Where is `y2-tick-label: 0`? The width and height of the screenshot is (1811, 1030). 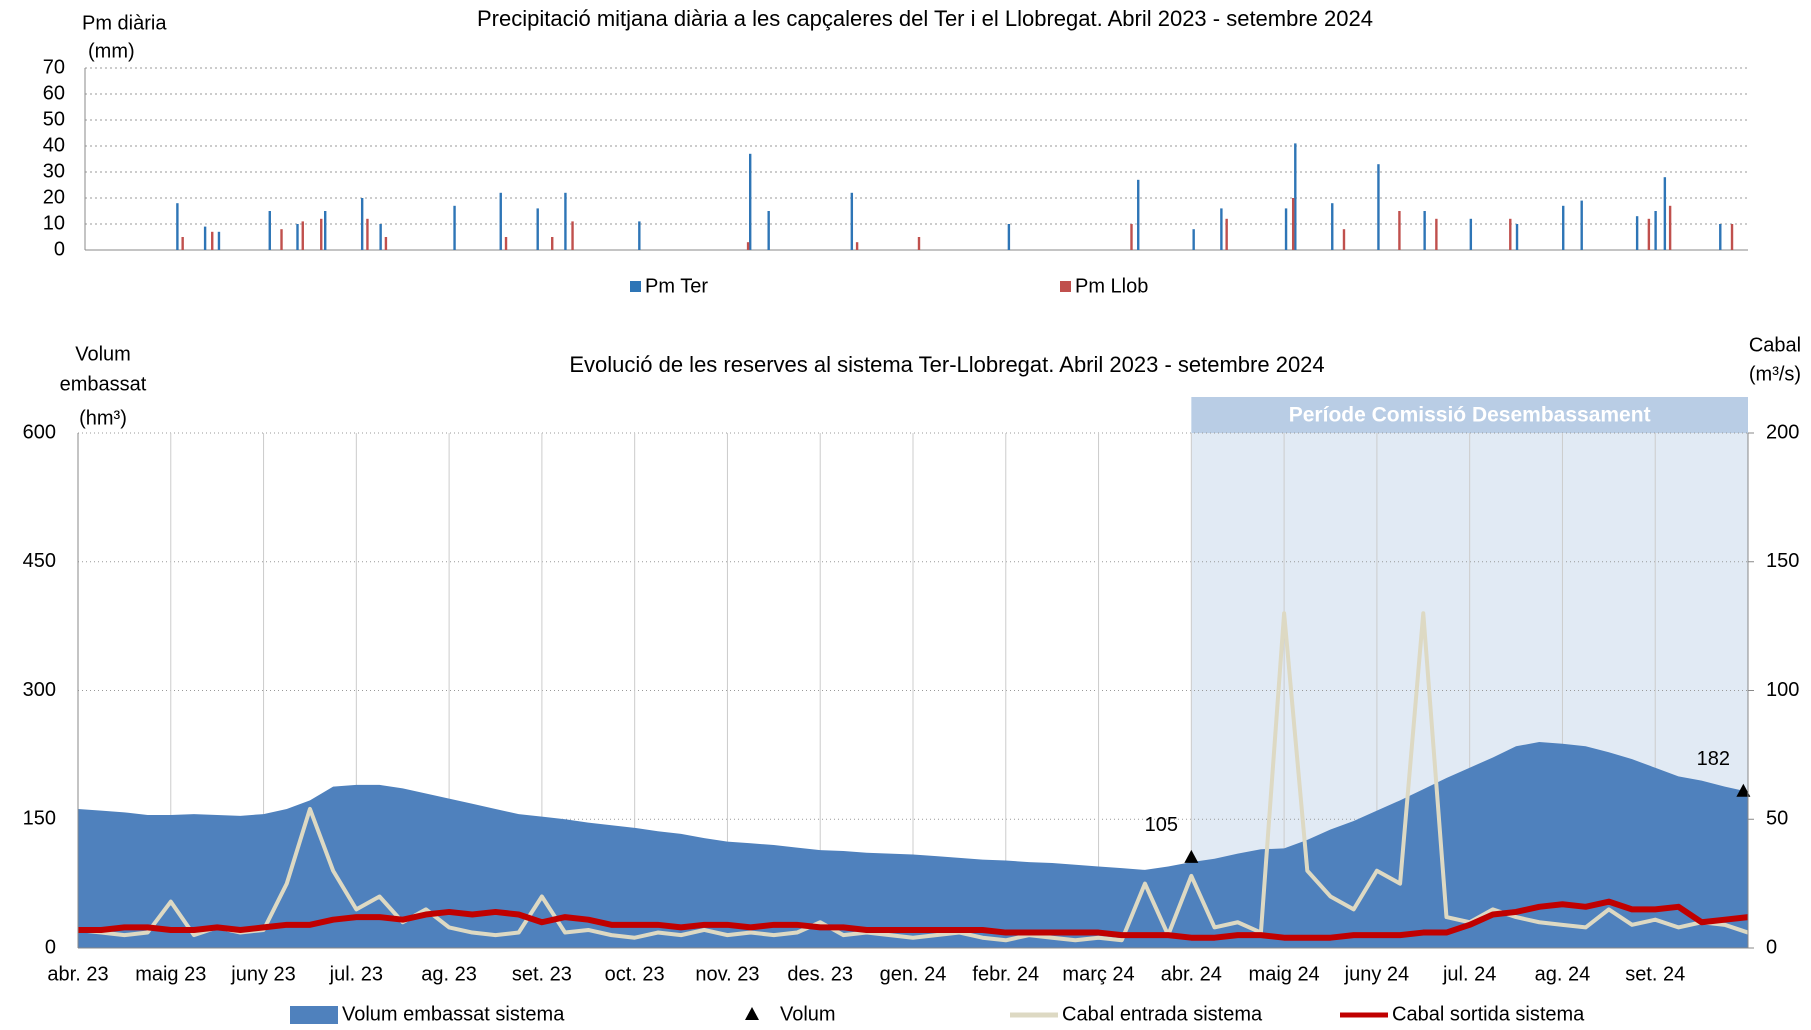
y2-tick-label: 0 is located at coordinates (1771, 947).